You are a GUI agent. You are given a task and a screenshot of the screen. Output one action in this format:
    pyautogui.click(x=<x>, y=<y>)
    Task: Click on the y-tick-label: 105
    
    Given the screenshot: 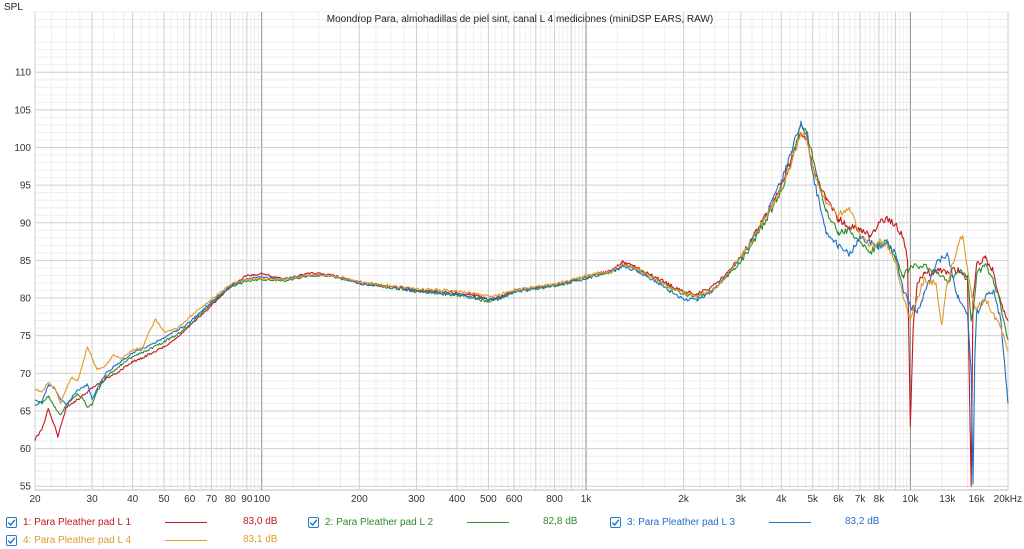 What is the action you would take?
    pyautogui.click(x=22, y=110)
    